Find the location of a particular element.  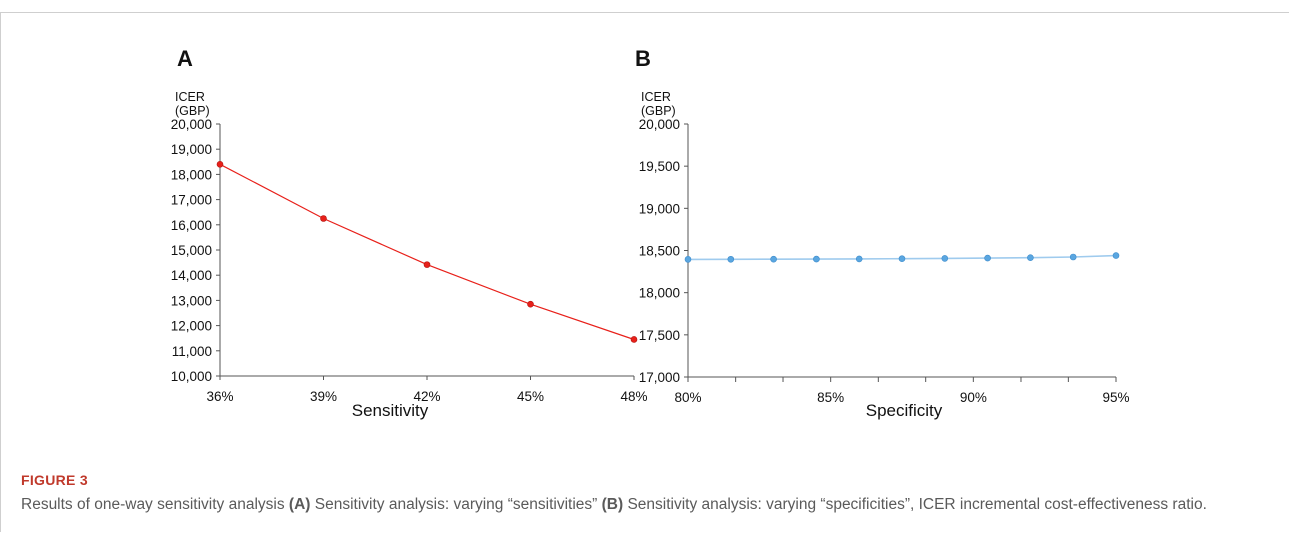

panel-a-y-tick-label: 11,000 is located at coordinates (192, 351).